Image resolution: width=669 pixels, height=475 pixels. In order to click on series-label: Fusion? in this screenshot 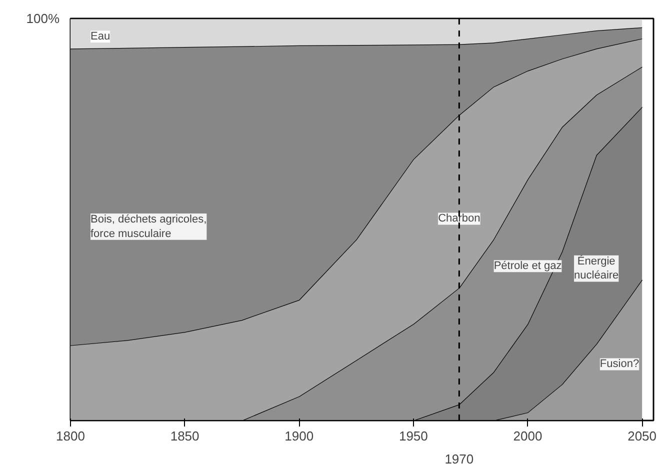, I will do `click(620, 364)`.